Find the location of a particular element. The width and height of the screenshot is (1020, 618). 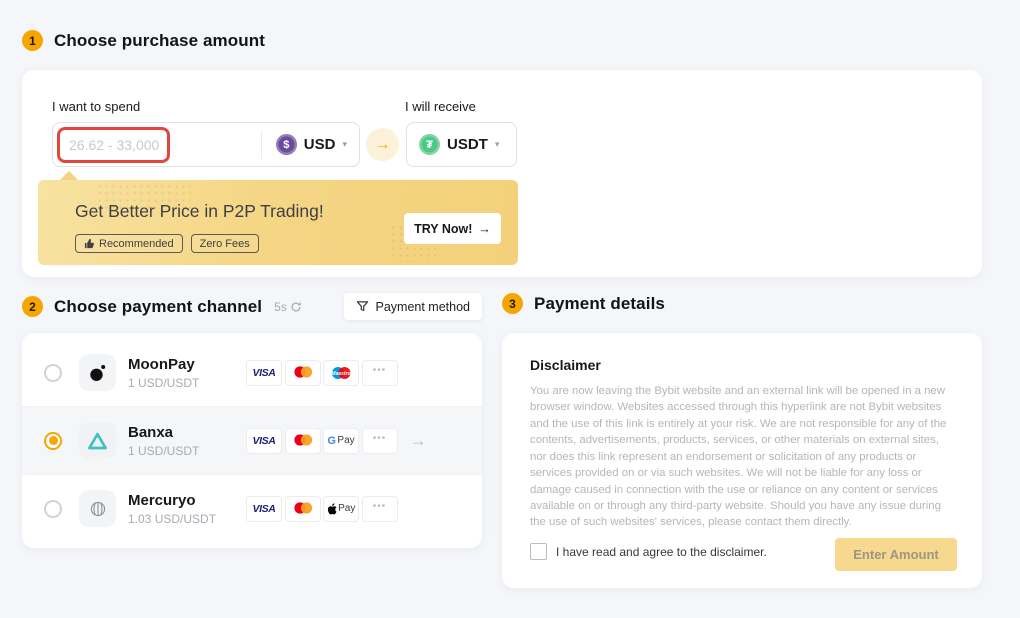

channel-name: MoonPay is located at coordinates (161, 364).